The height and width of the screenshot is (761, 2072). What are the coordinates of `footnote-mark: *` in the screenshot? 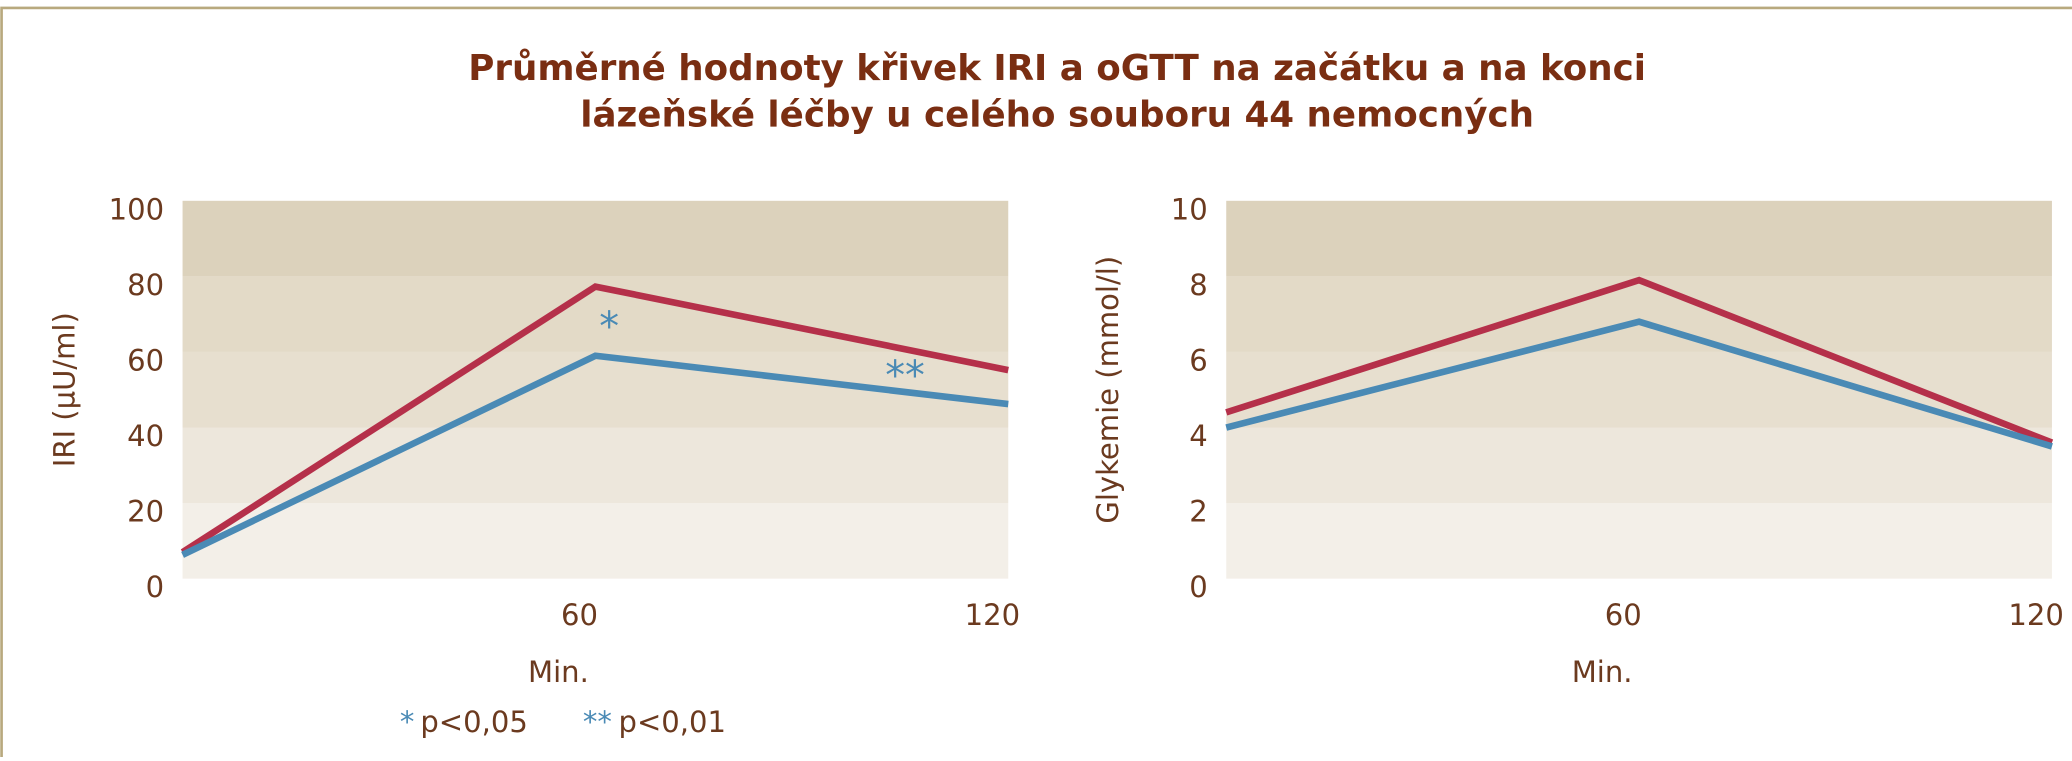 It's located at (407, 722).